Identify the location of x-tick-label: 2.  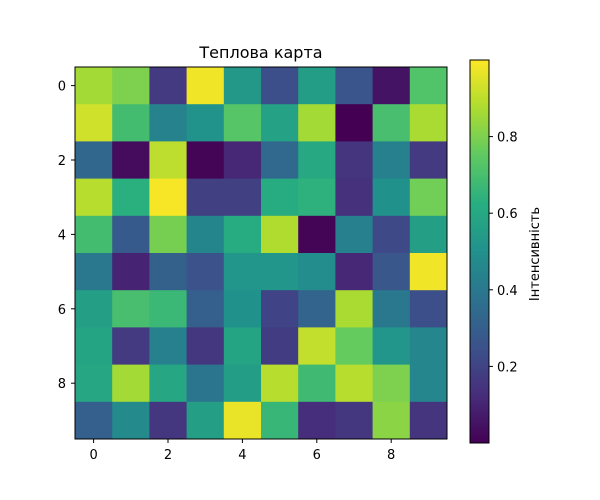
(168, 455).